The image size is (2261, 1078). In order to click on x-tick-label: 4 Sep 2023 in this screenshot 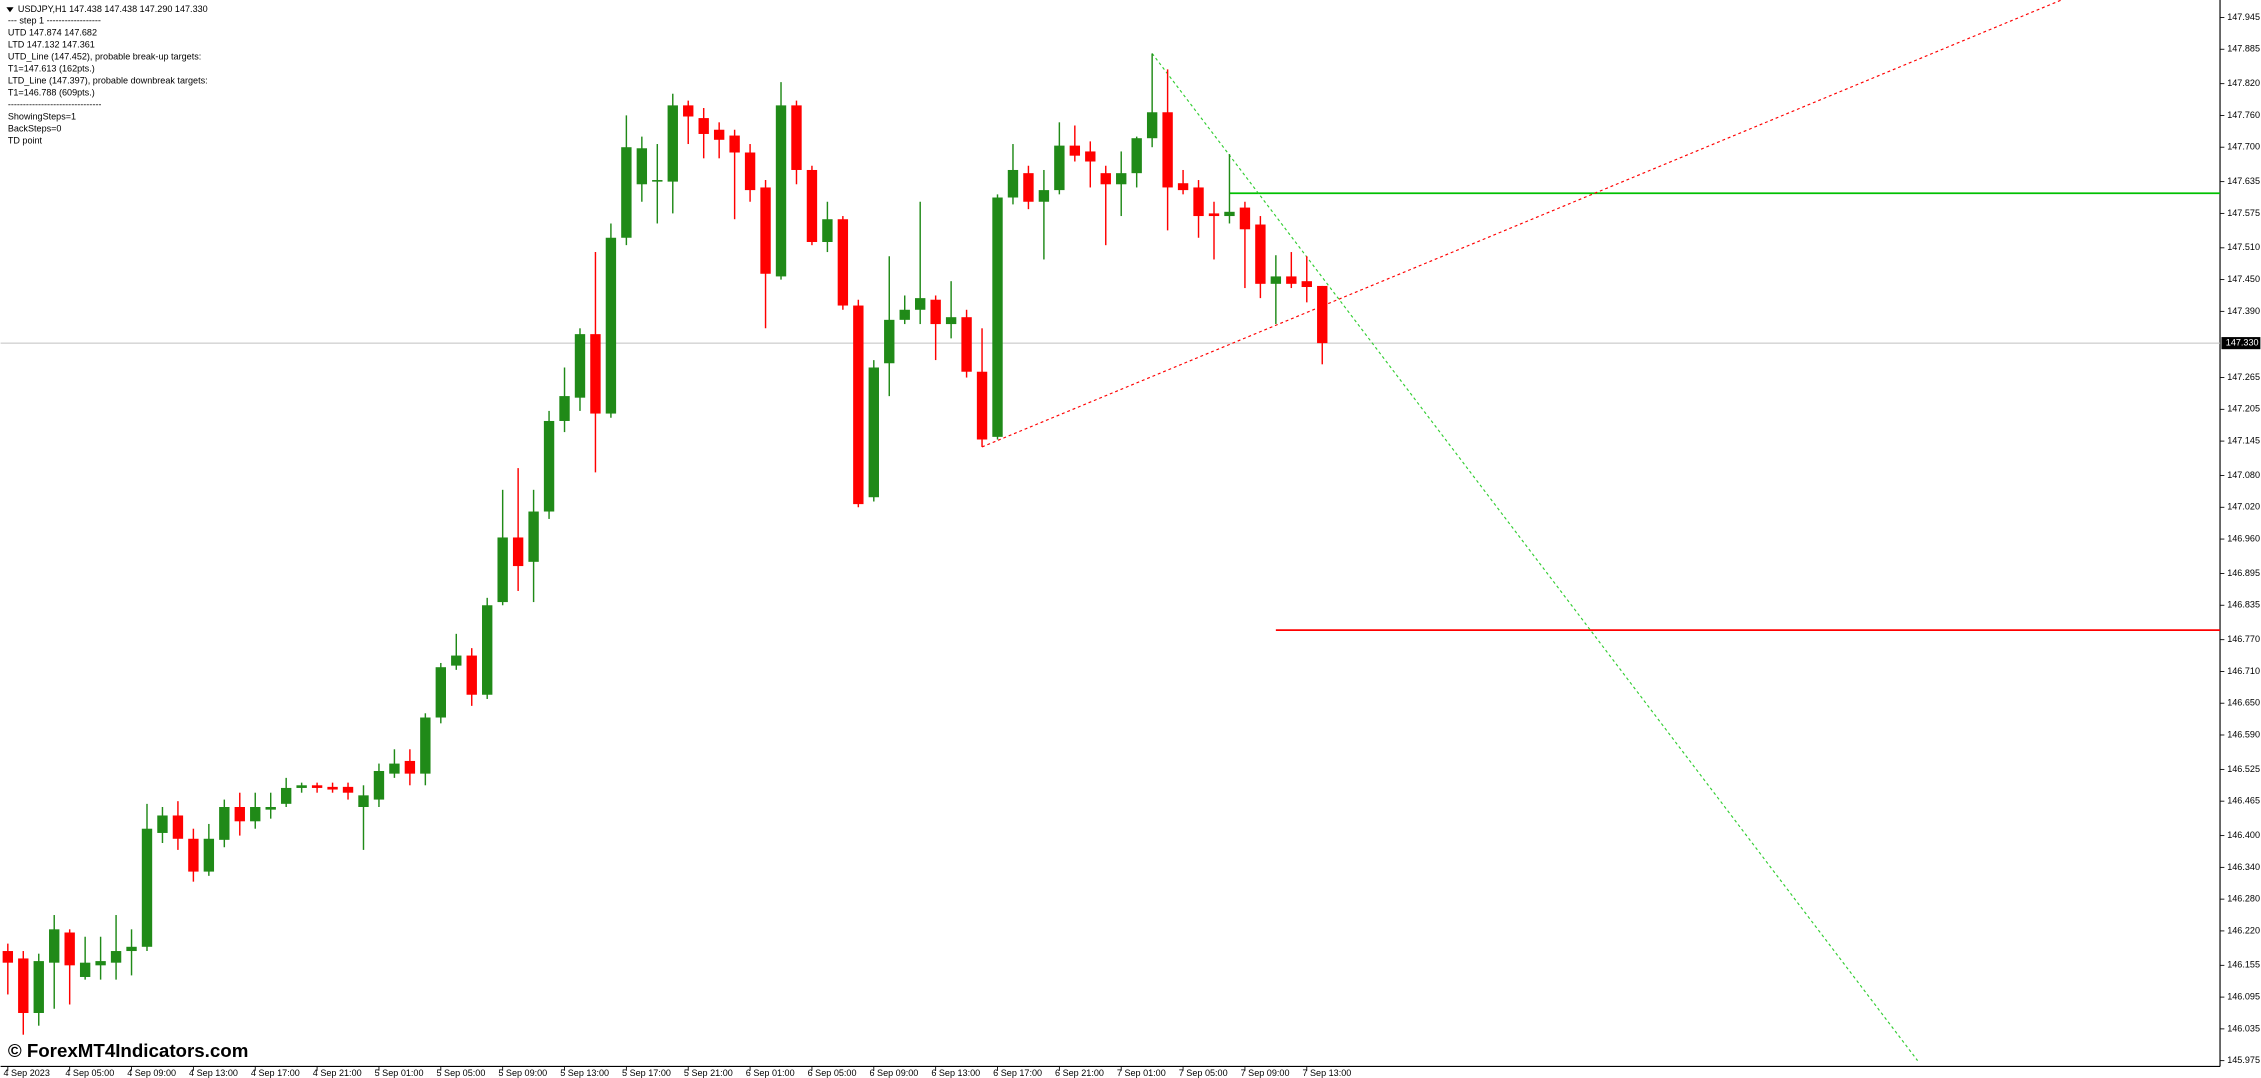, I will do `click(27, 1073)`.